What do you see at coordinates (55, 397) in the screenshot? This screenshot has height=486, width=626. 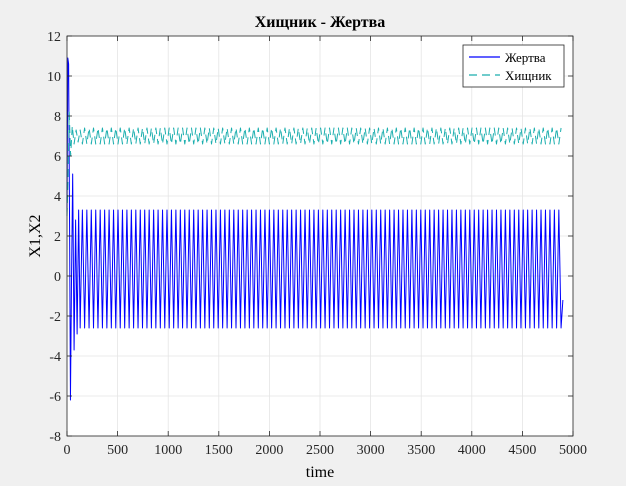 I see `y-tick-label: -6` at bounding box center [55, 397].